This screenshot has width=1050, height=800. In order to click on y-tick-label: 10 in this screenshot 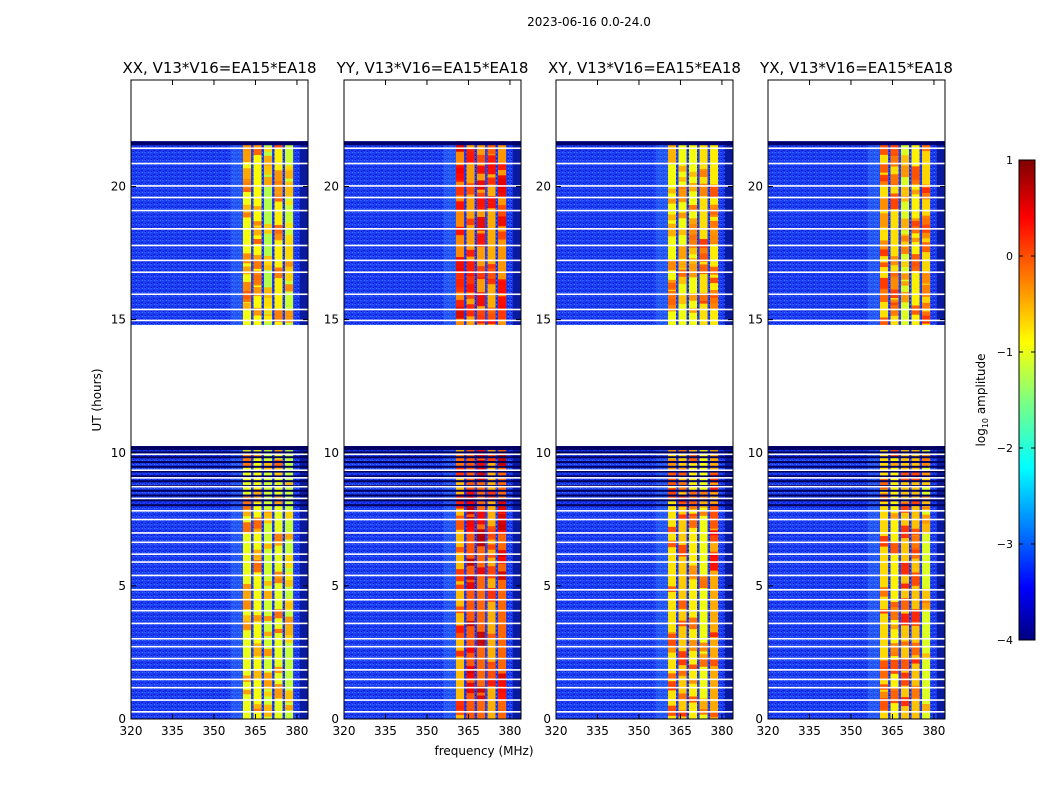, I will do `click(331, 453)`.